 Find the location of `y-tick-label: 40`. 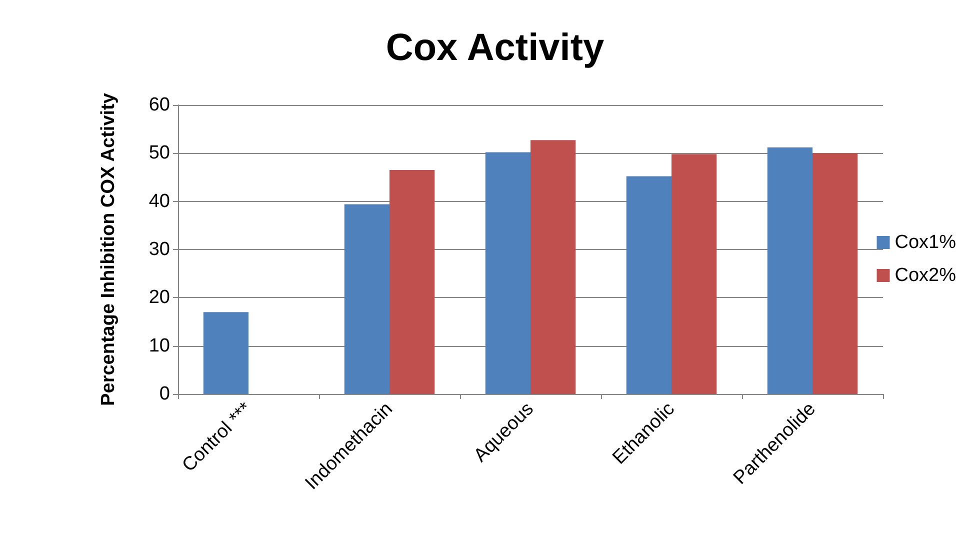

y-tick-label: 40 is located at coordinates (159, 201).